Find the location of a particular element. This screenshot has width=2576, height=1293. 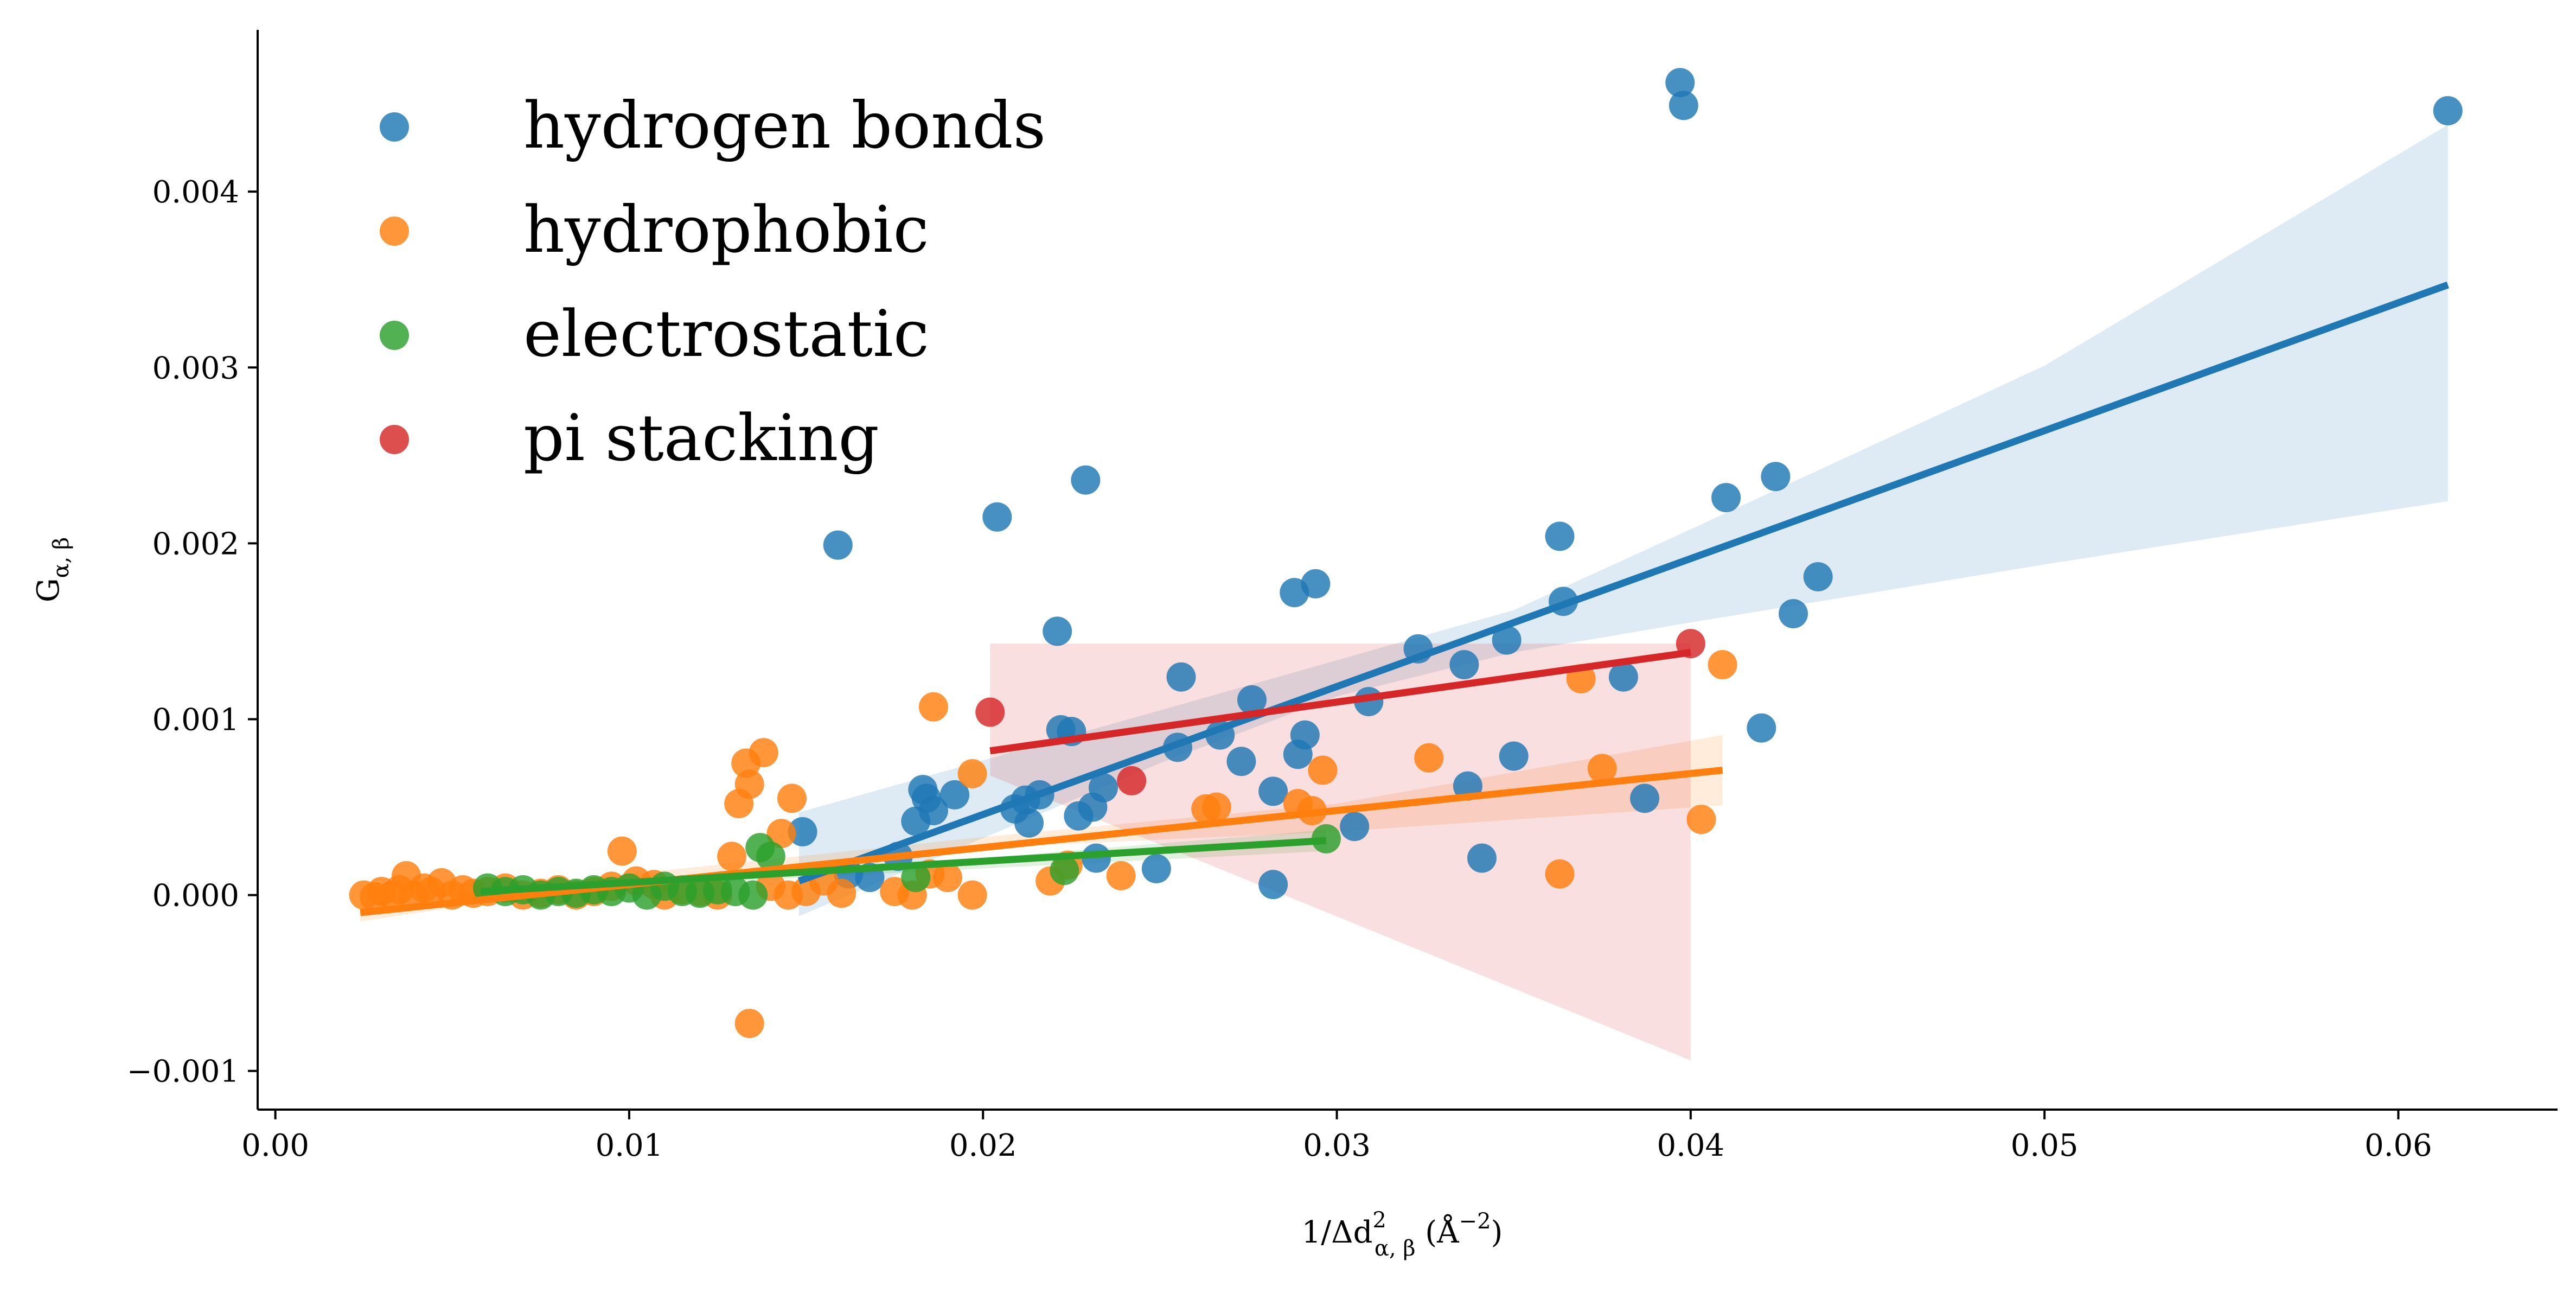

legend-marker-pi-stacking is located at coordinates (394, 439).